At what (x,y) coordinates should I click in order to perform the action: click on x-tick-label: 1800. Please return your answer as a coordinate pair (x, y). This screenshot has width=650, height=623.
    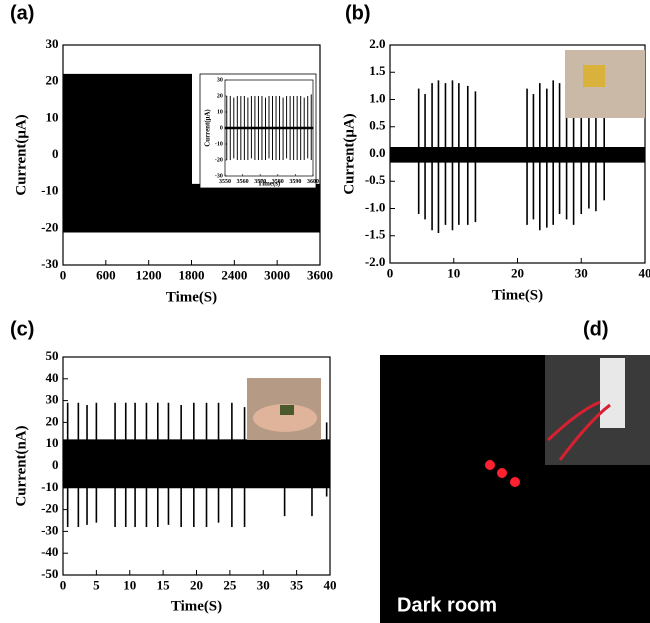
    Looking at the image, I should click on (192, 275).